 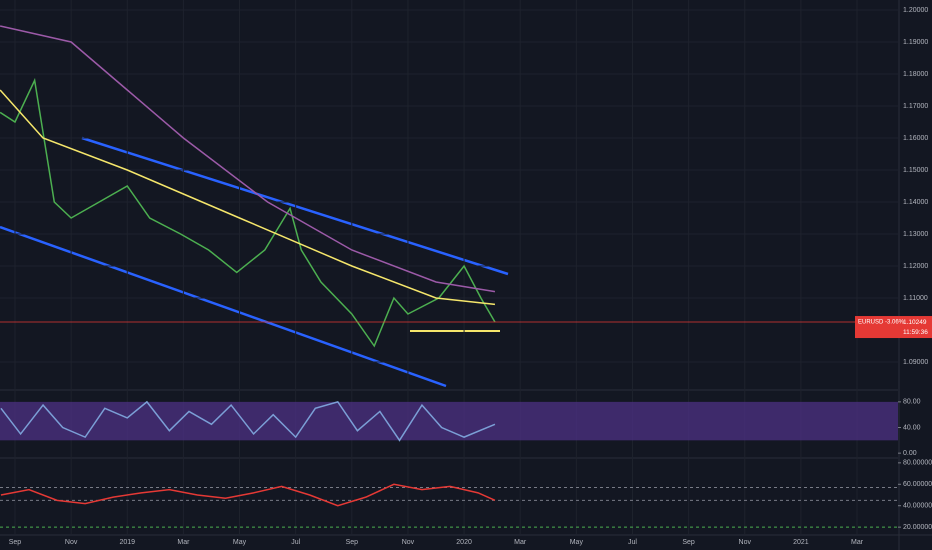 What do you see at coordinates (915, 74) in the screenshot?
I see `y-tick-label: 1.18000` at bounding box center [915, 74].